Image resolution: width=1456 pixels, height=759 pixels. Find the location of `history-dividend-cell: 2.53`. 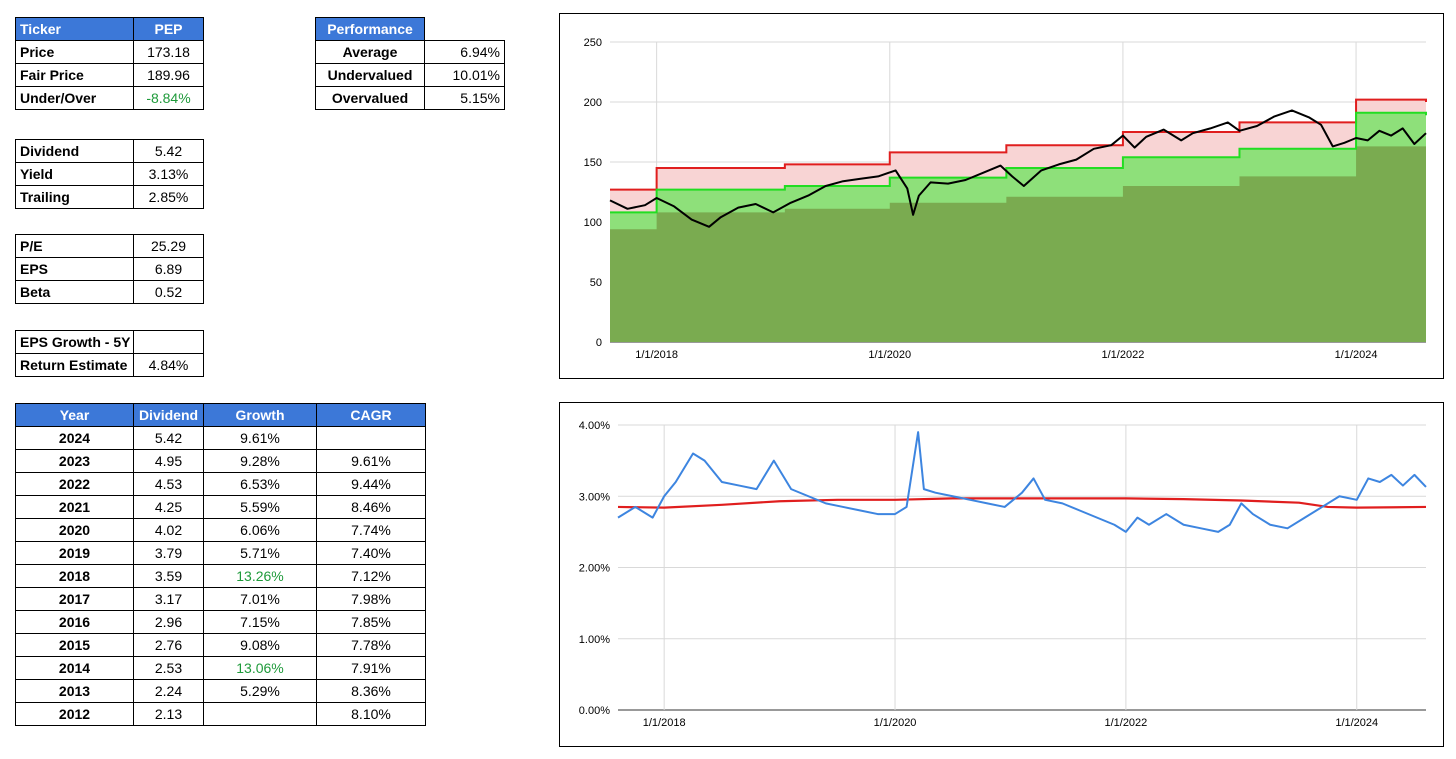

history-dividend-cell: 2.53 is located at coordinates (168, 668).